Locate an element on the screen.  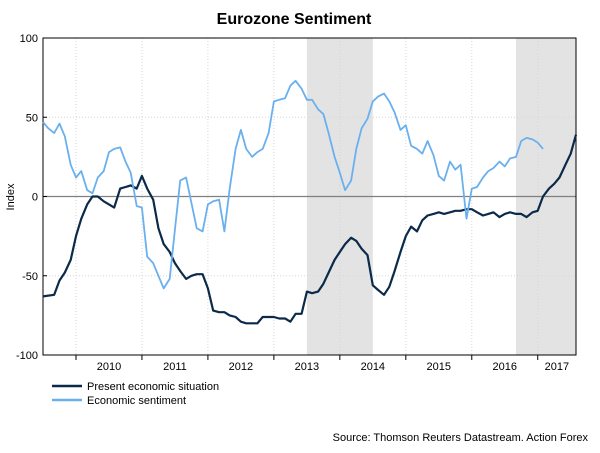
y-tick-labels: 100 50 0 -50 -100 is located at coordinates (31, 197).